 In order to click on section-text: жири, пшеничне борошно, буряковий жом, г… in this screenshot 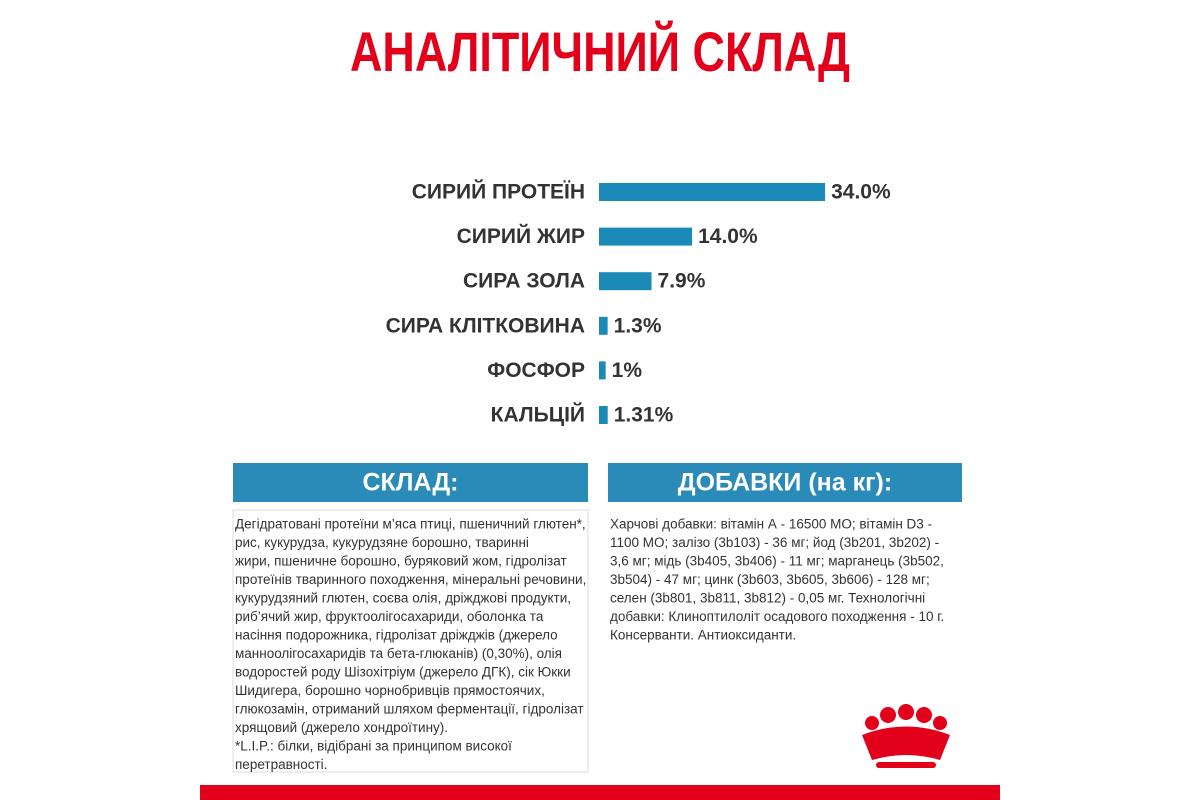, I will do `click(401, 561)`.